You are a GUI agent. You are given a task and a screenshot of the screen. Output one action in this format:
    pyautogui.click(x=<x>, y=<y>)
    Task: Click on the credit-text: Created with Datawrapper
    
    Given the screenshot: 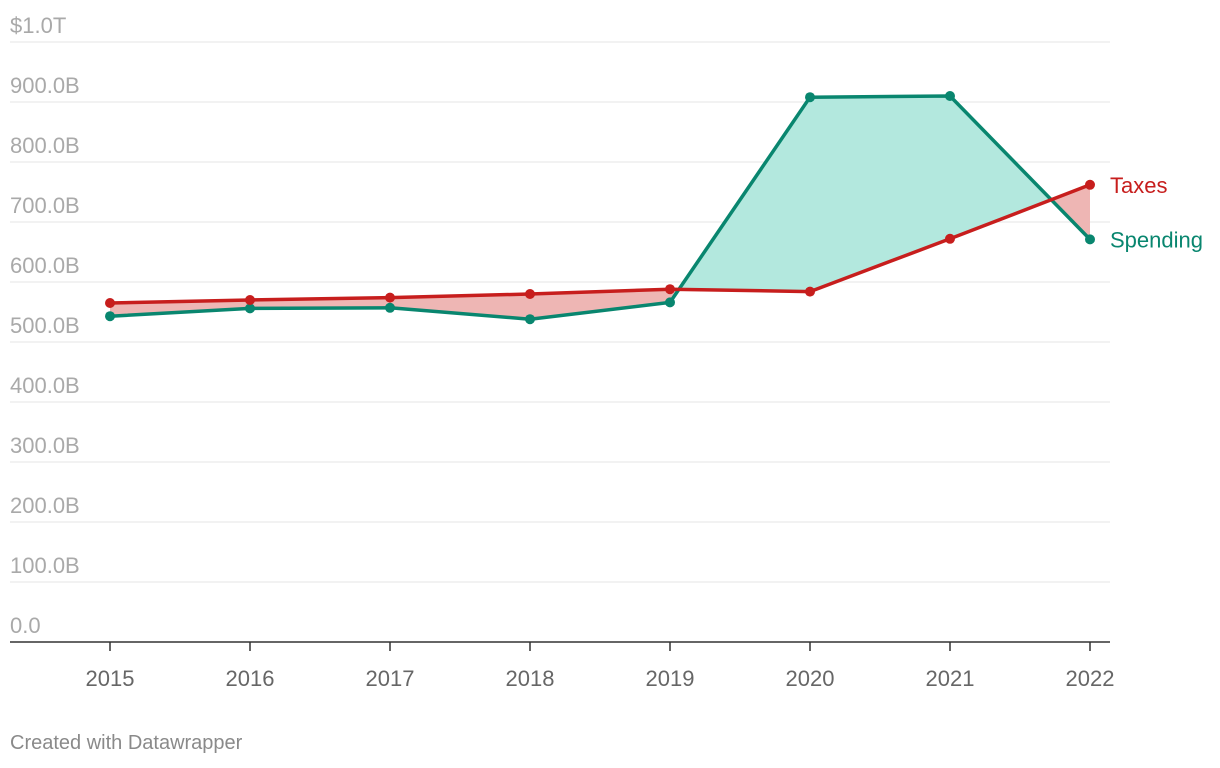 What is the action you would take?
    pyautogui.click(x=126, y=743)
    